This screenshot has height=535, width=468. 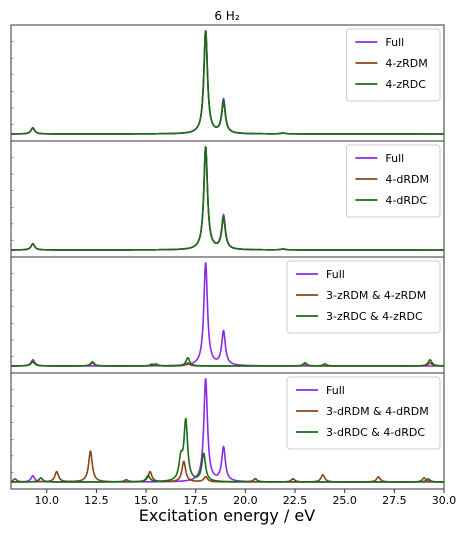 I want to click on x-tick-label: 27.5, so click(x=394, y=500).